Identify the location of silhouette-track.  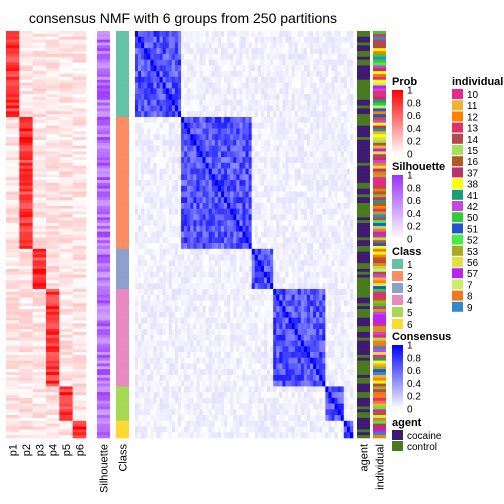
(103, 235).